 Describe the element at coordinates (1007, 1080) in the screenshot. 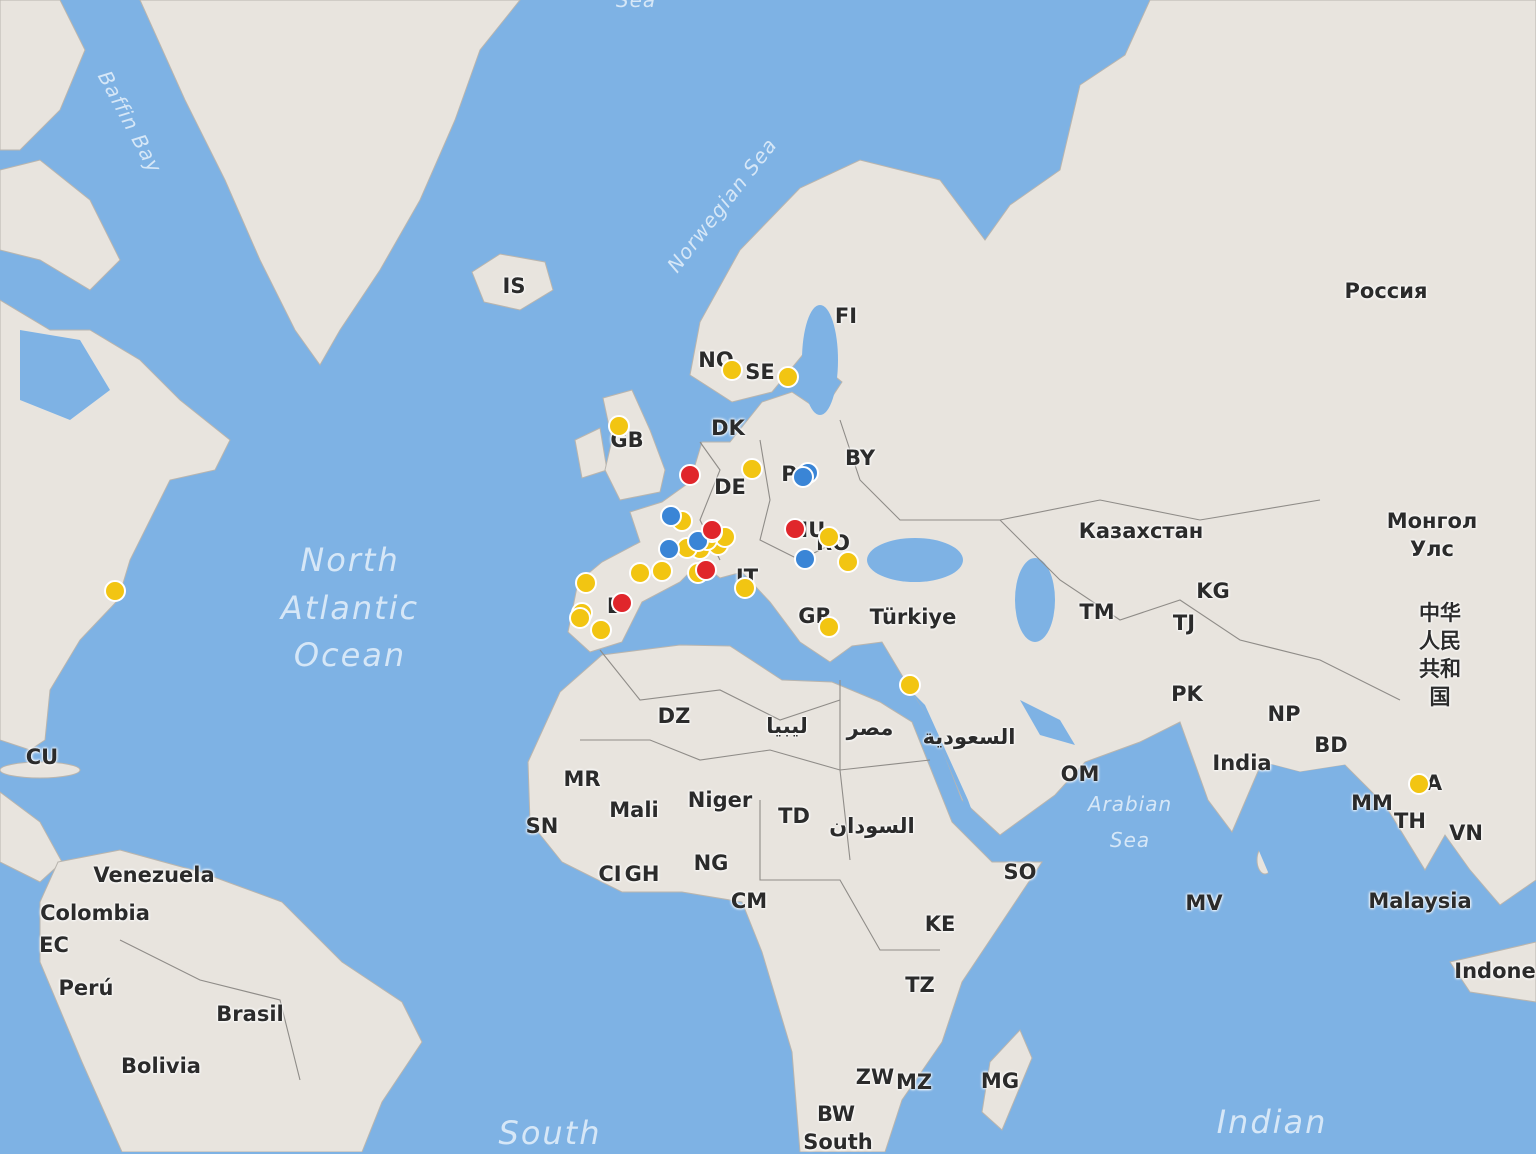

I see `madagascar` at that location.